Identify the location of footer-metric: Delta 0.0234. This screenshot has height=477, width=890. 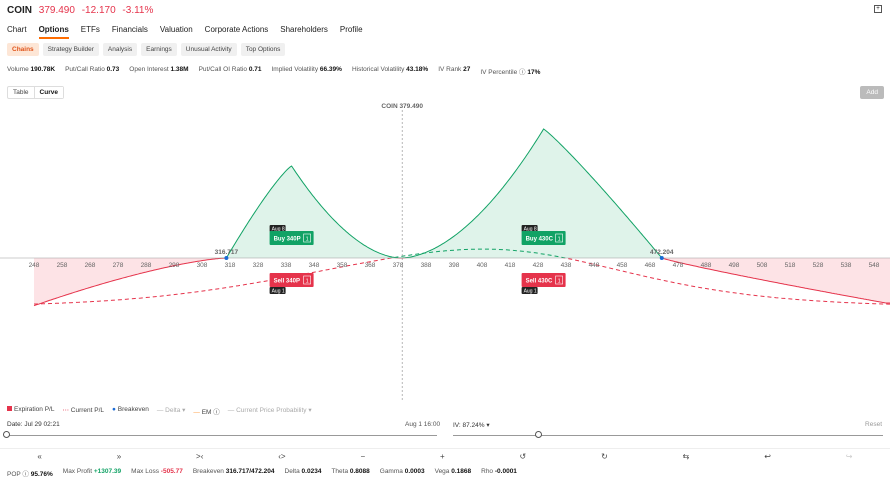
(303, 471).